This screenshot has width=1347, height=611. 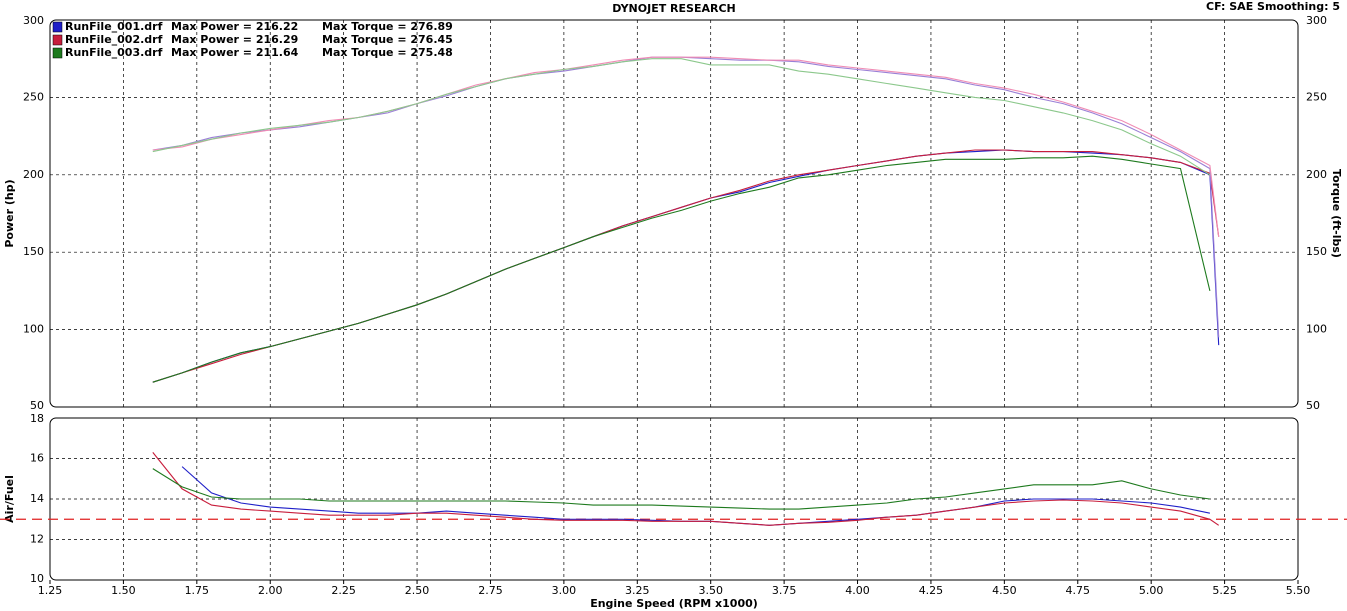 I want to click on y2-tick-label: 300, so click(x=1316, y=20).